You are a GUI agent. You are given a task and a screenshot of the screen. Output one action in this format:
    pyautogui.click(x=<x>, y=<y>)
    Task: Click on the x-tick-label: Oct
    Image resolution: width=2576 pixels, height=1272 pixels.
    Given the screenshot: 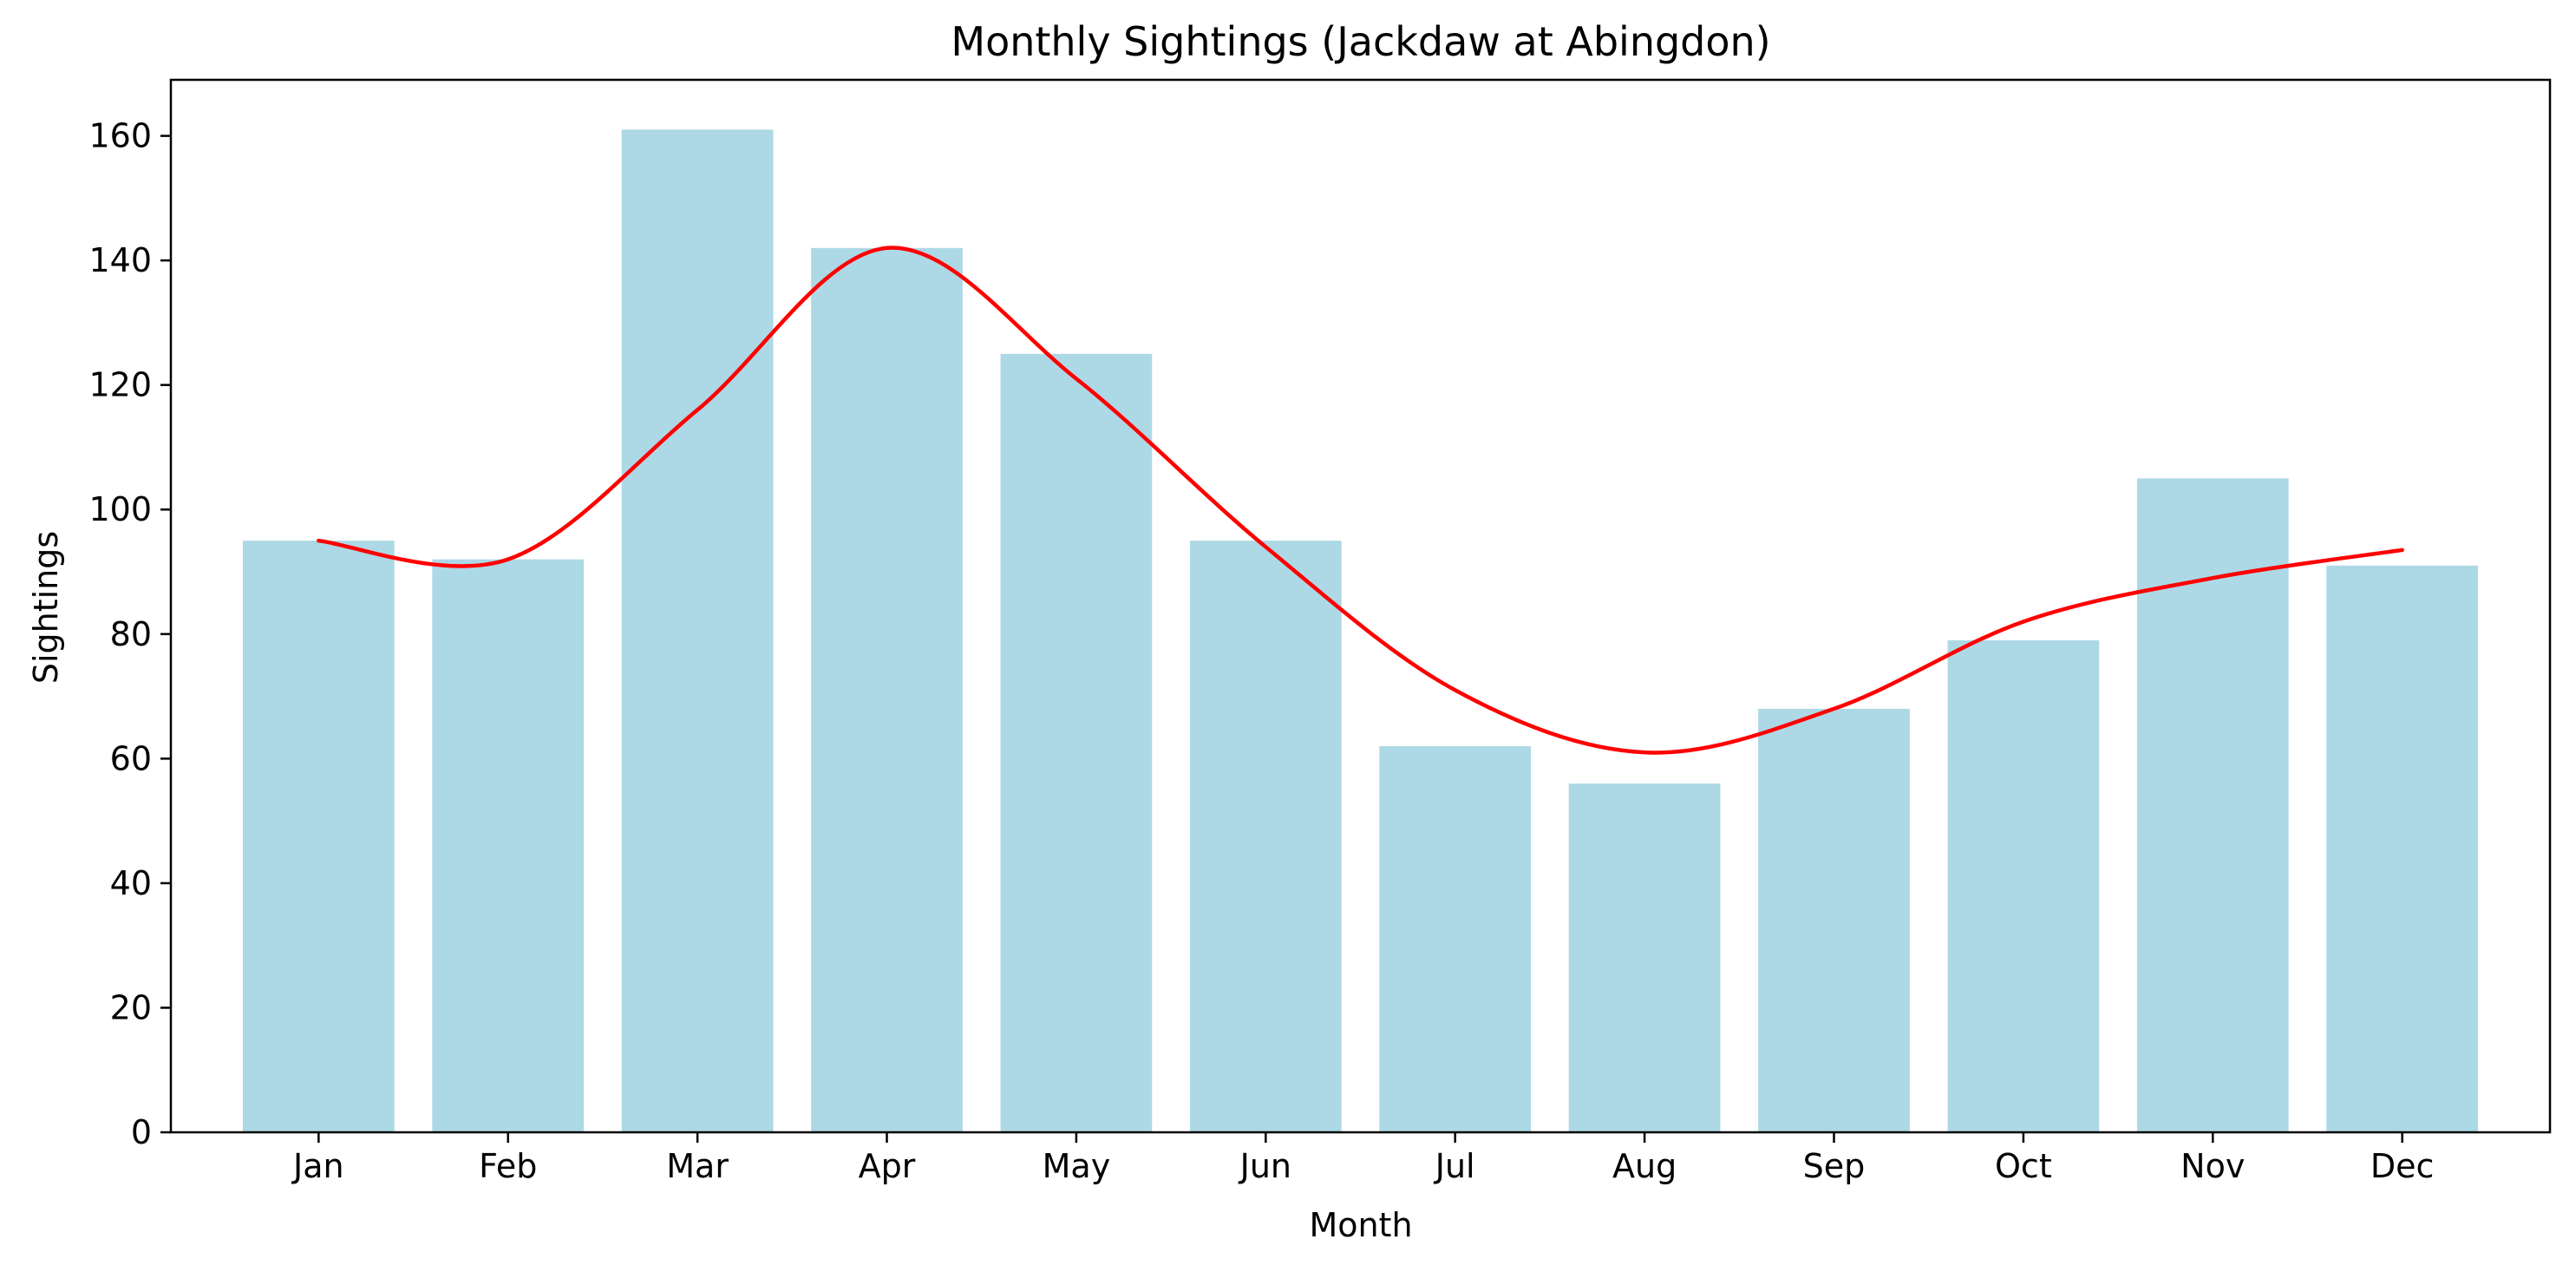 What is the action you would take?
    pyautogui.click(x=2023, y=1166)
    